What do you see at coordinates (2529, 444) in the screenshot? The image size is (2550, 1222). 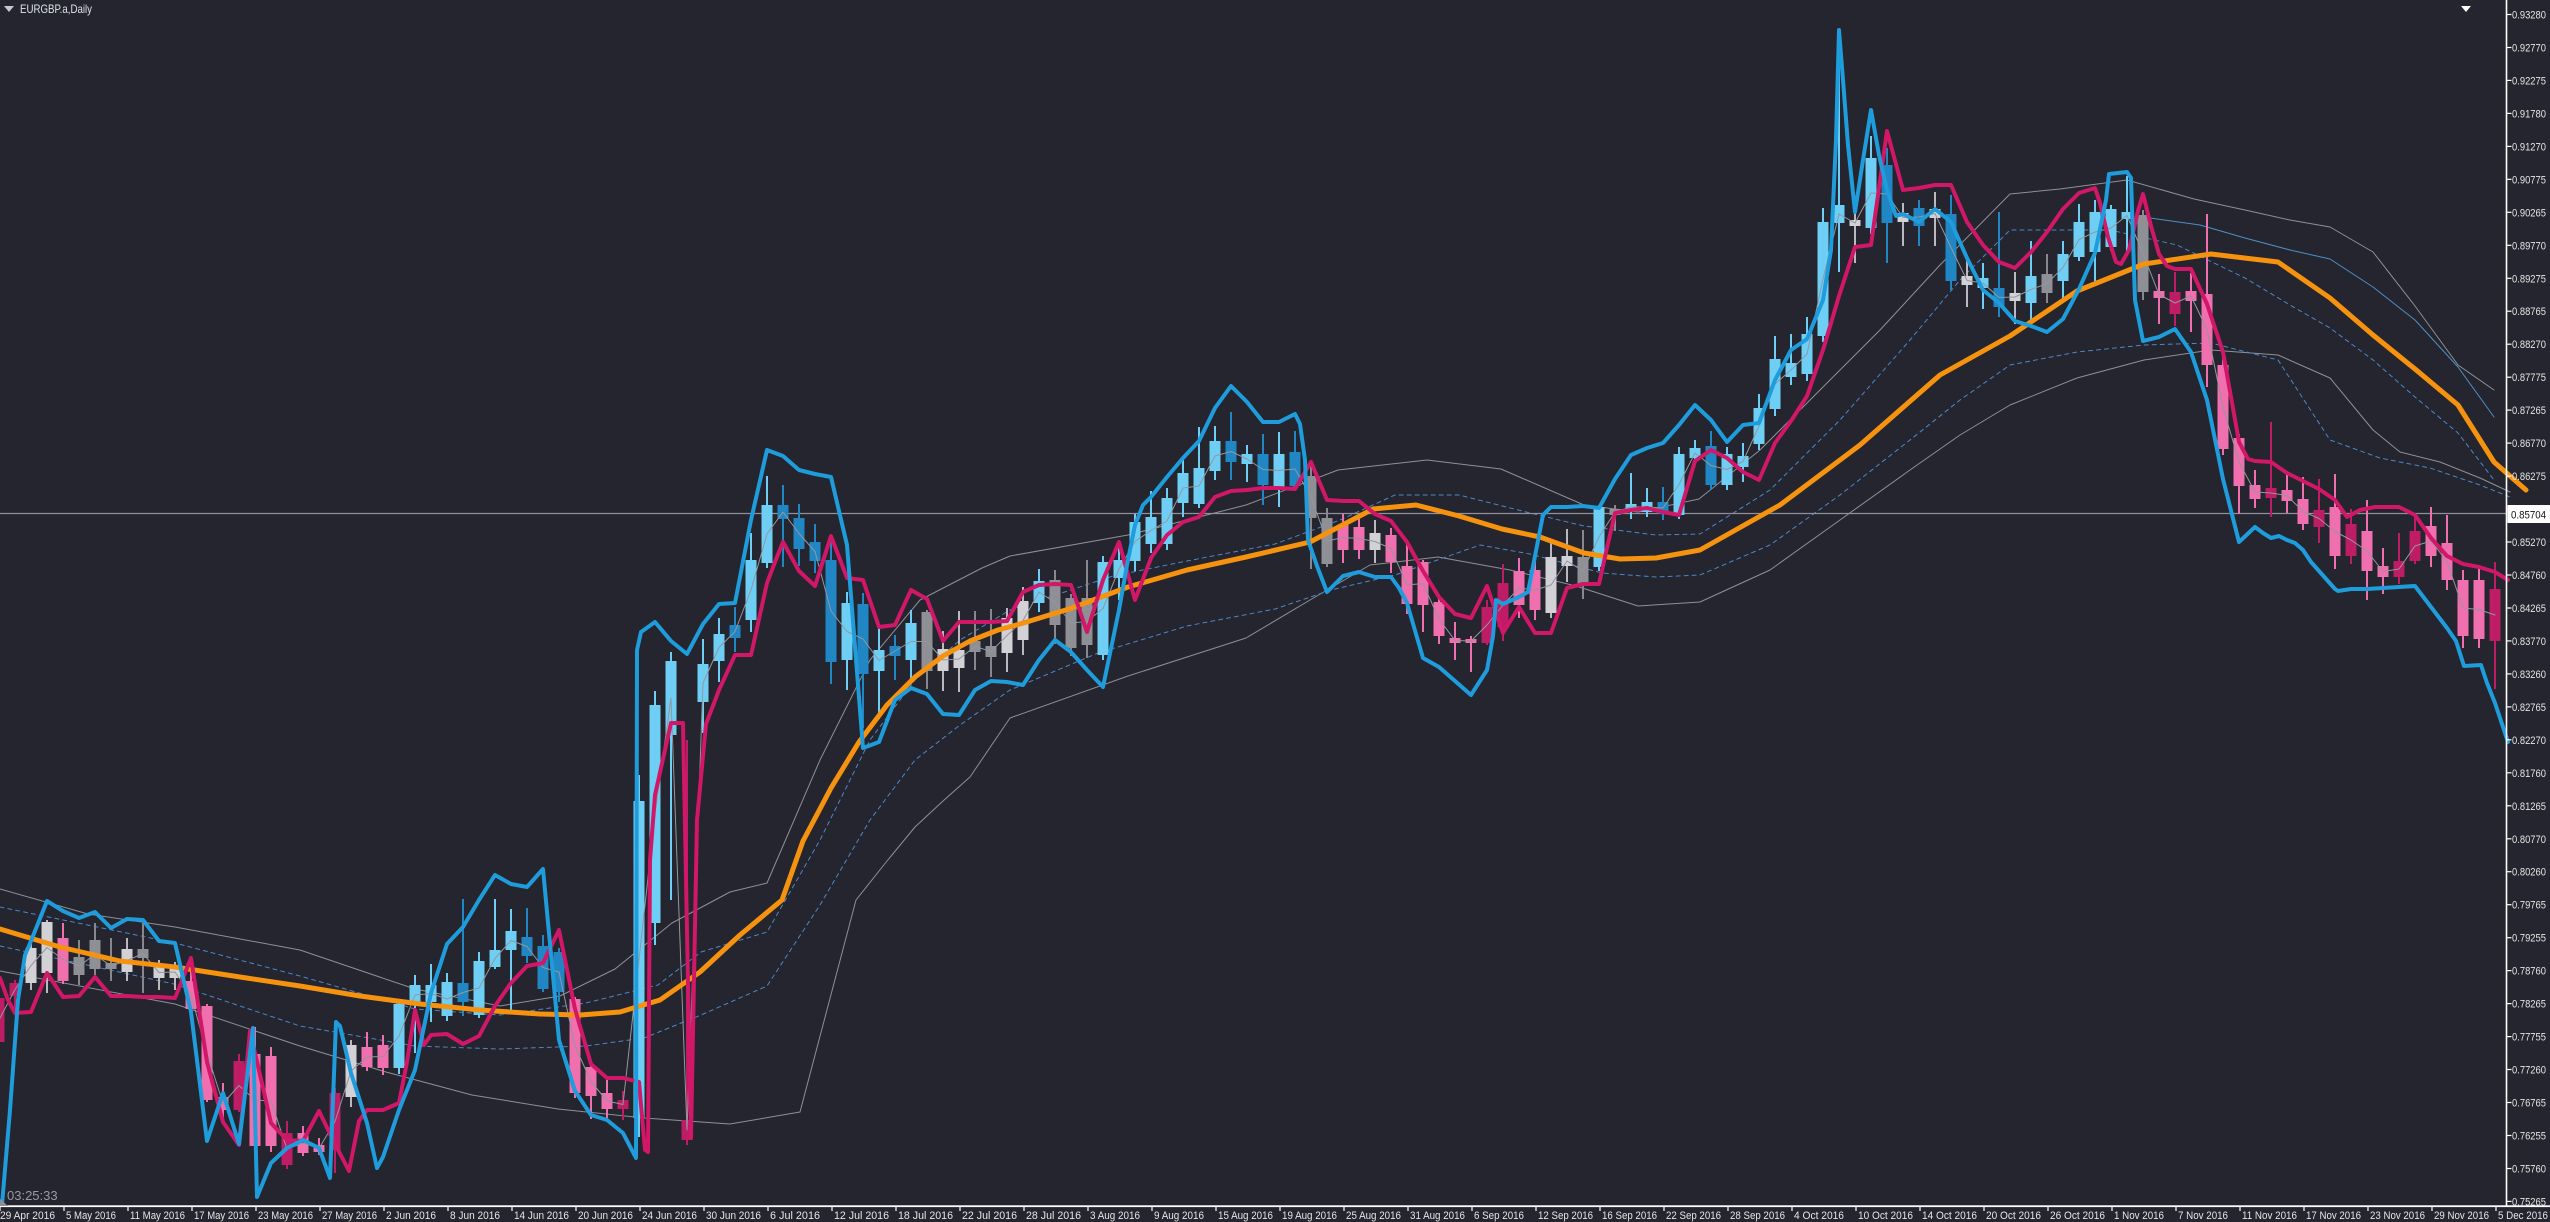 I see `svg-text: 0.86770` at bounding box center [2529, 444].